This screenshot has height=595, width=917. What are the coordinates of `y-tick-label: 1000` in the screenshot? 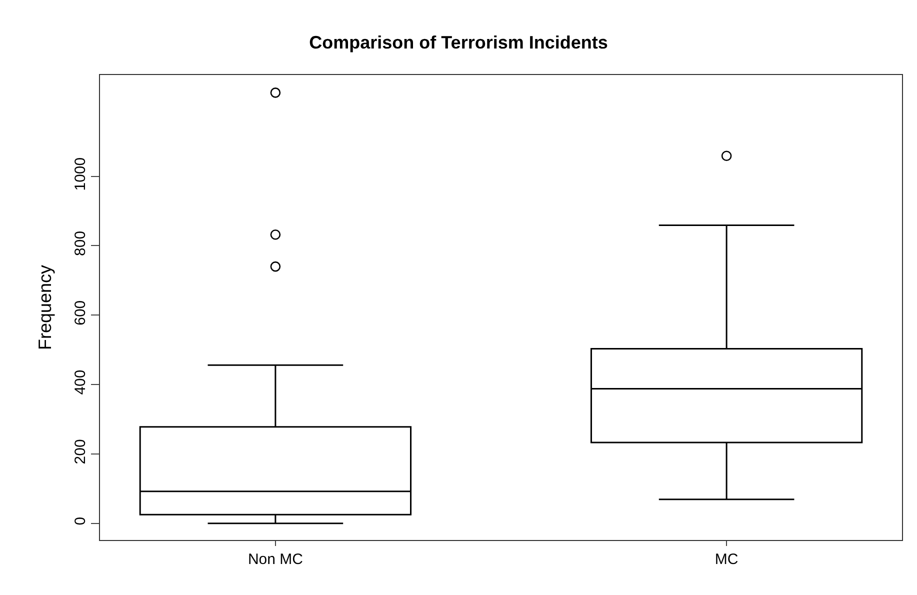 It's located at (80, 174).